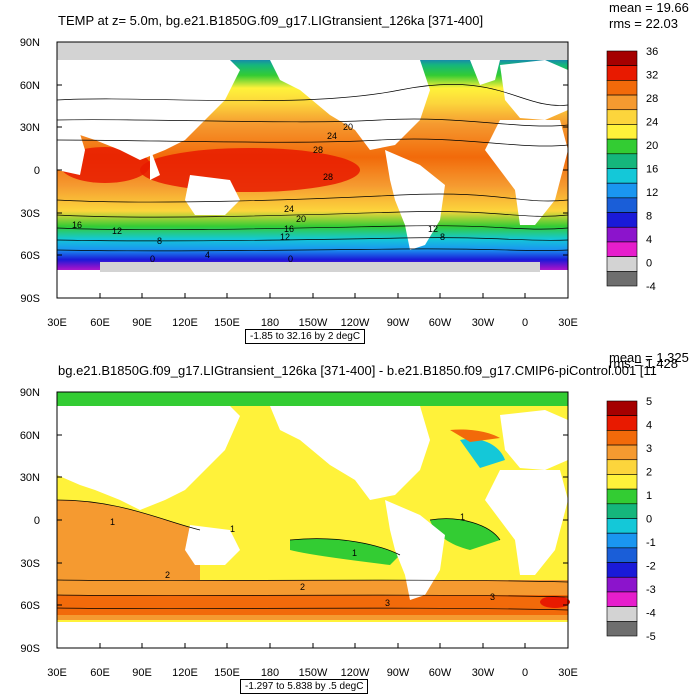 This screenshot has height=700, width=700. I want to click on colorbar: 5 4 3 2 1 0 -1 -2 -3 -4 -5, so click(631, 519).